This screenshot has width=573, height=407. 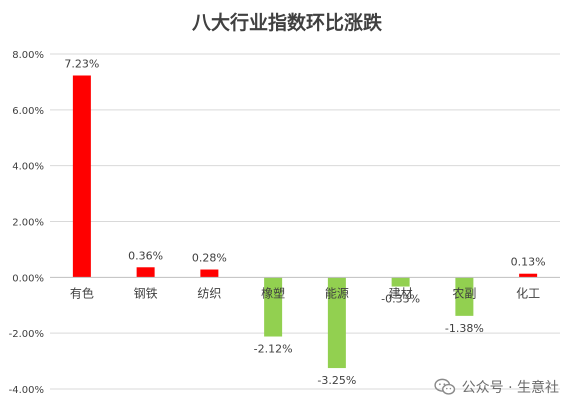 I want to click on wechat-icon, so click(x=444, y=386).